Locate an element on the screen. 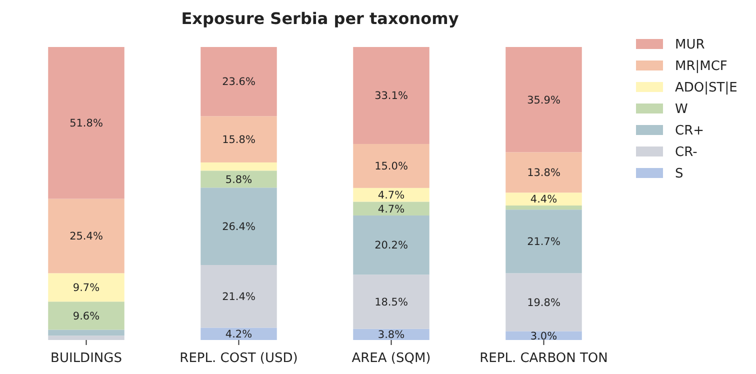  data-label: 4.2% is located at coordinates (238, 334).